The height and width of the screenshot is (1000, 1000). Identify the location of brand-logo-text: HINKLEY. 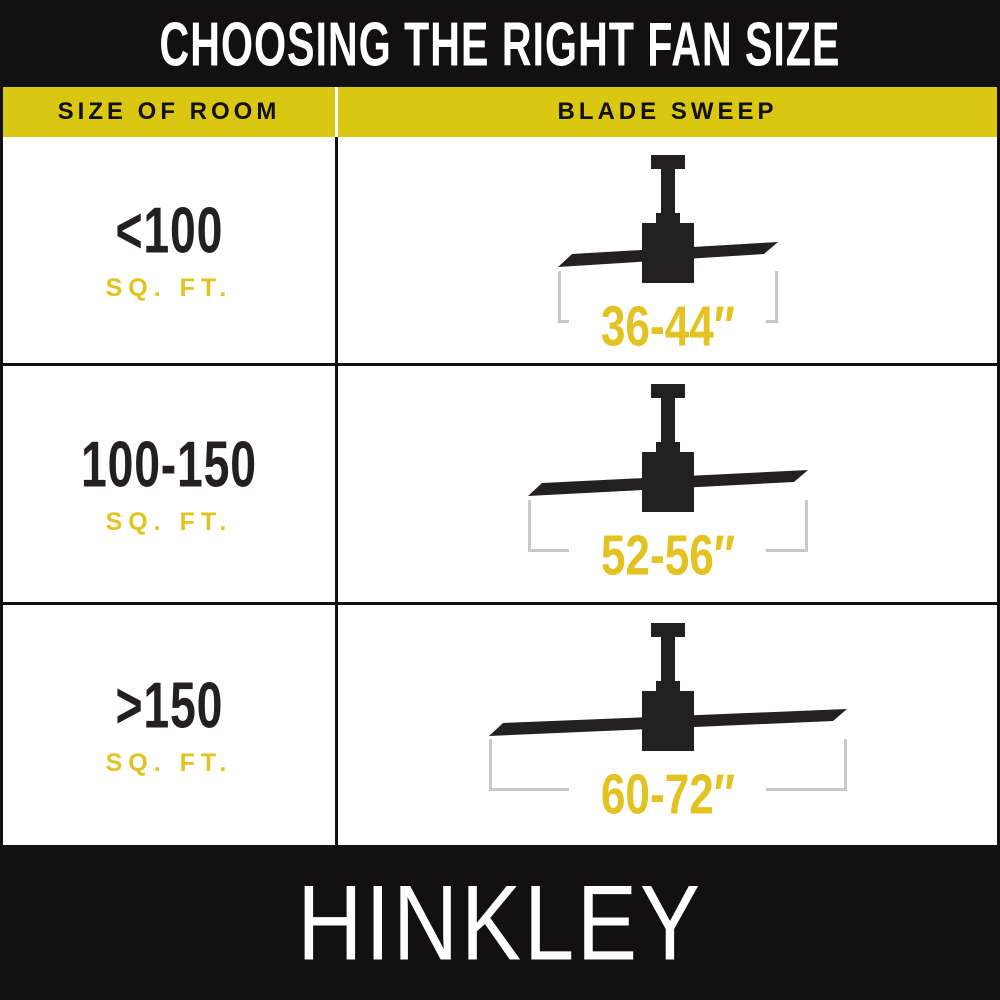
(500, 922).